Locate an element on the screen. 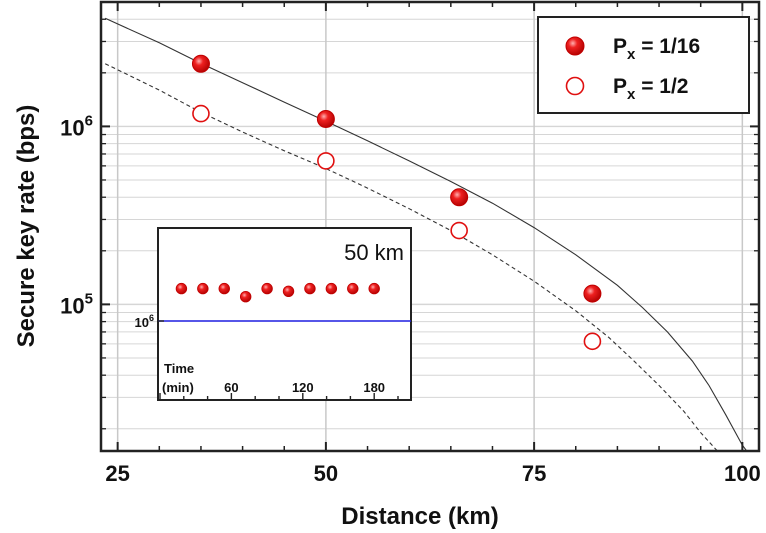  x-tick-label: 75 is located at coordinates (534, 473).